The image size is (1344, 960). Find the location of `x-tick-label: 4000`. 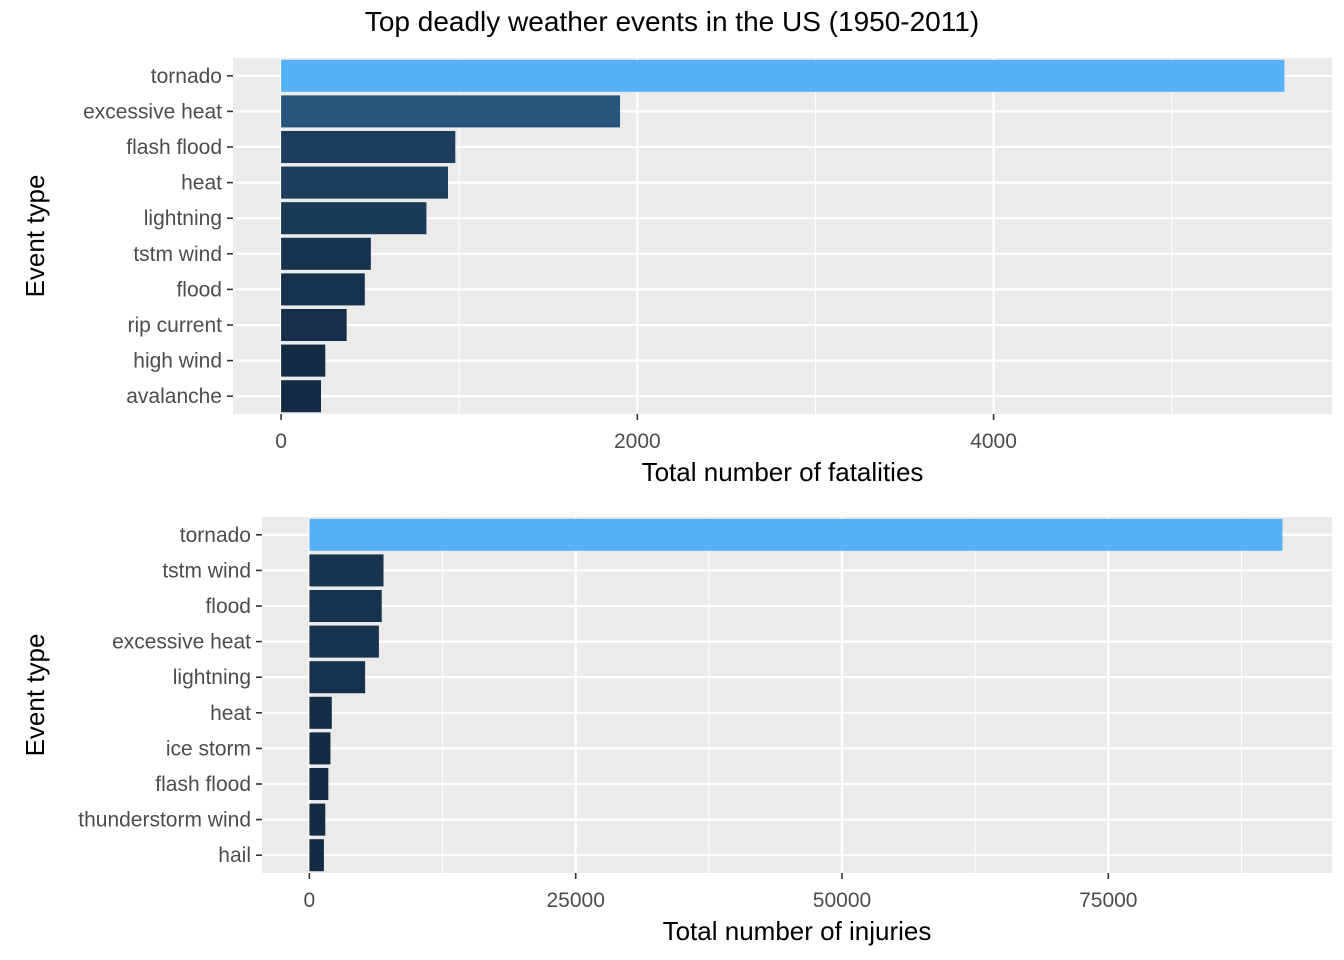

x-tick-label: 4000 is located at coordinates (993, 441).